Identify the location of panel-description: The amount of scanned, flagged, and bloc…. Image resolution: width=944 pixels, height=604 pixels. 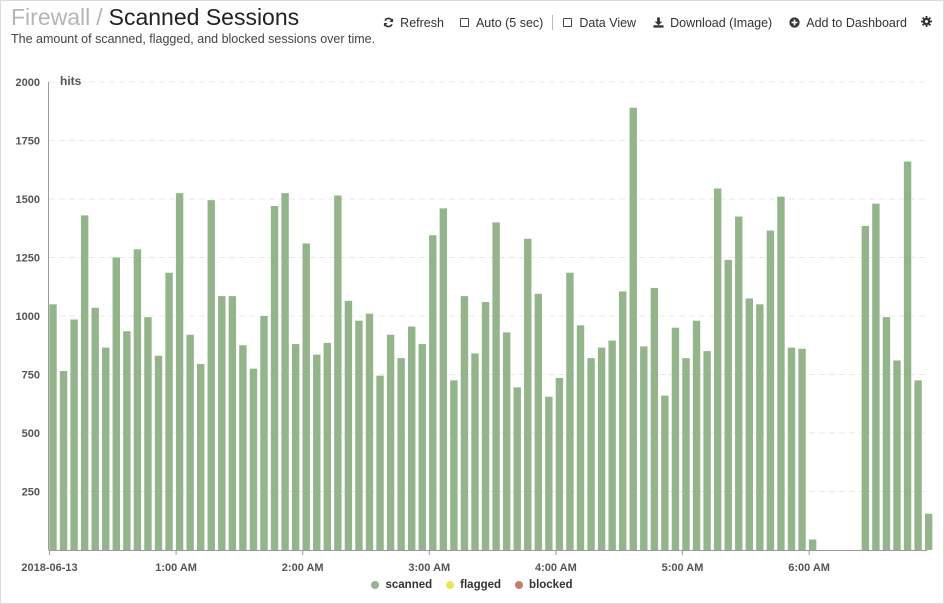
(193, 39).